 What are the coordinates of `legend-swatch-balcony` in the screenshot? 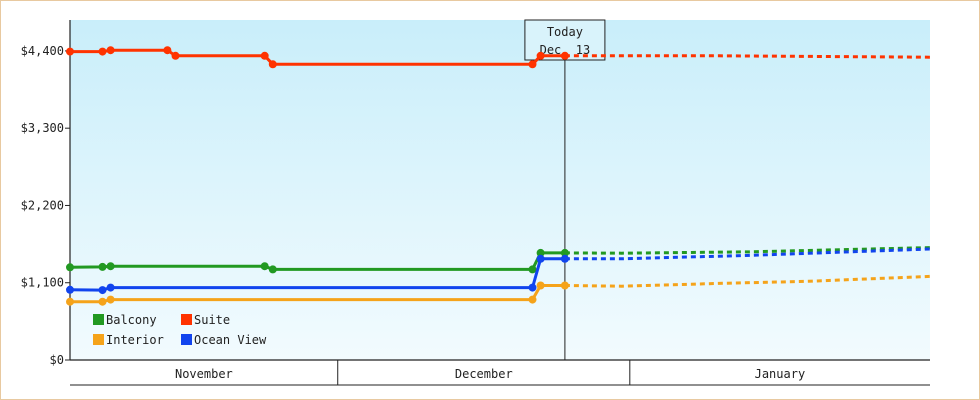 It's located at (98, 319).